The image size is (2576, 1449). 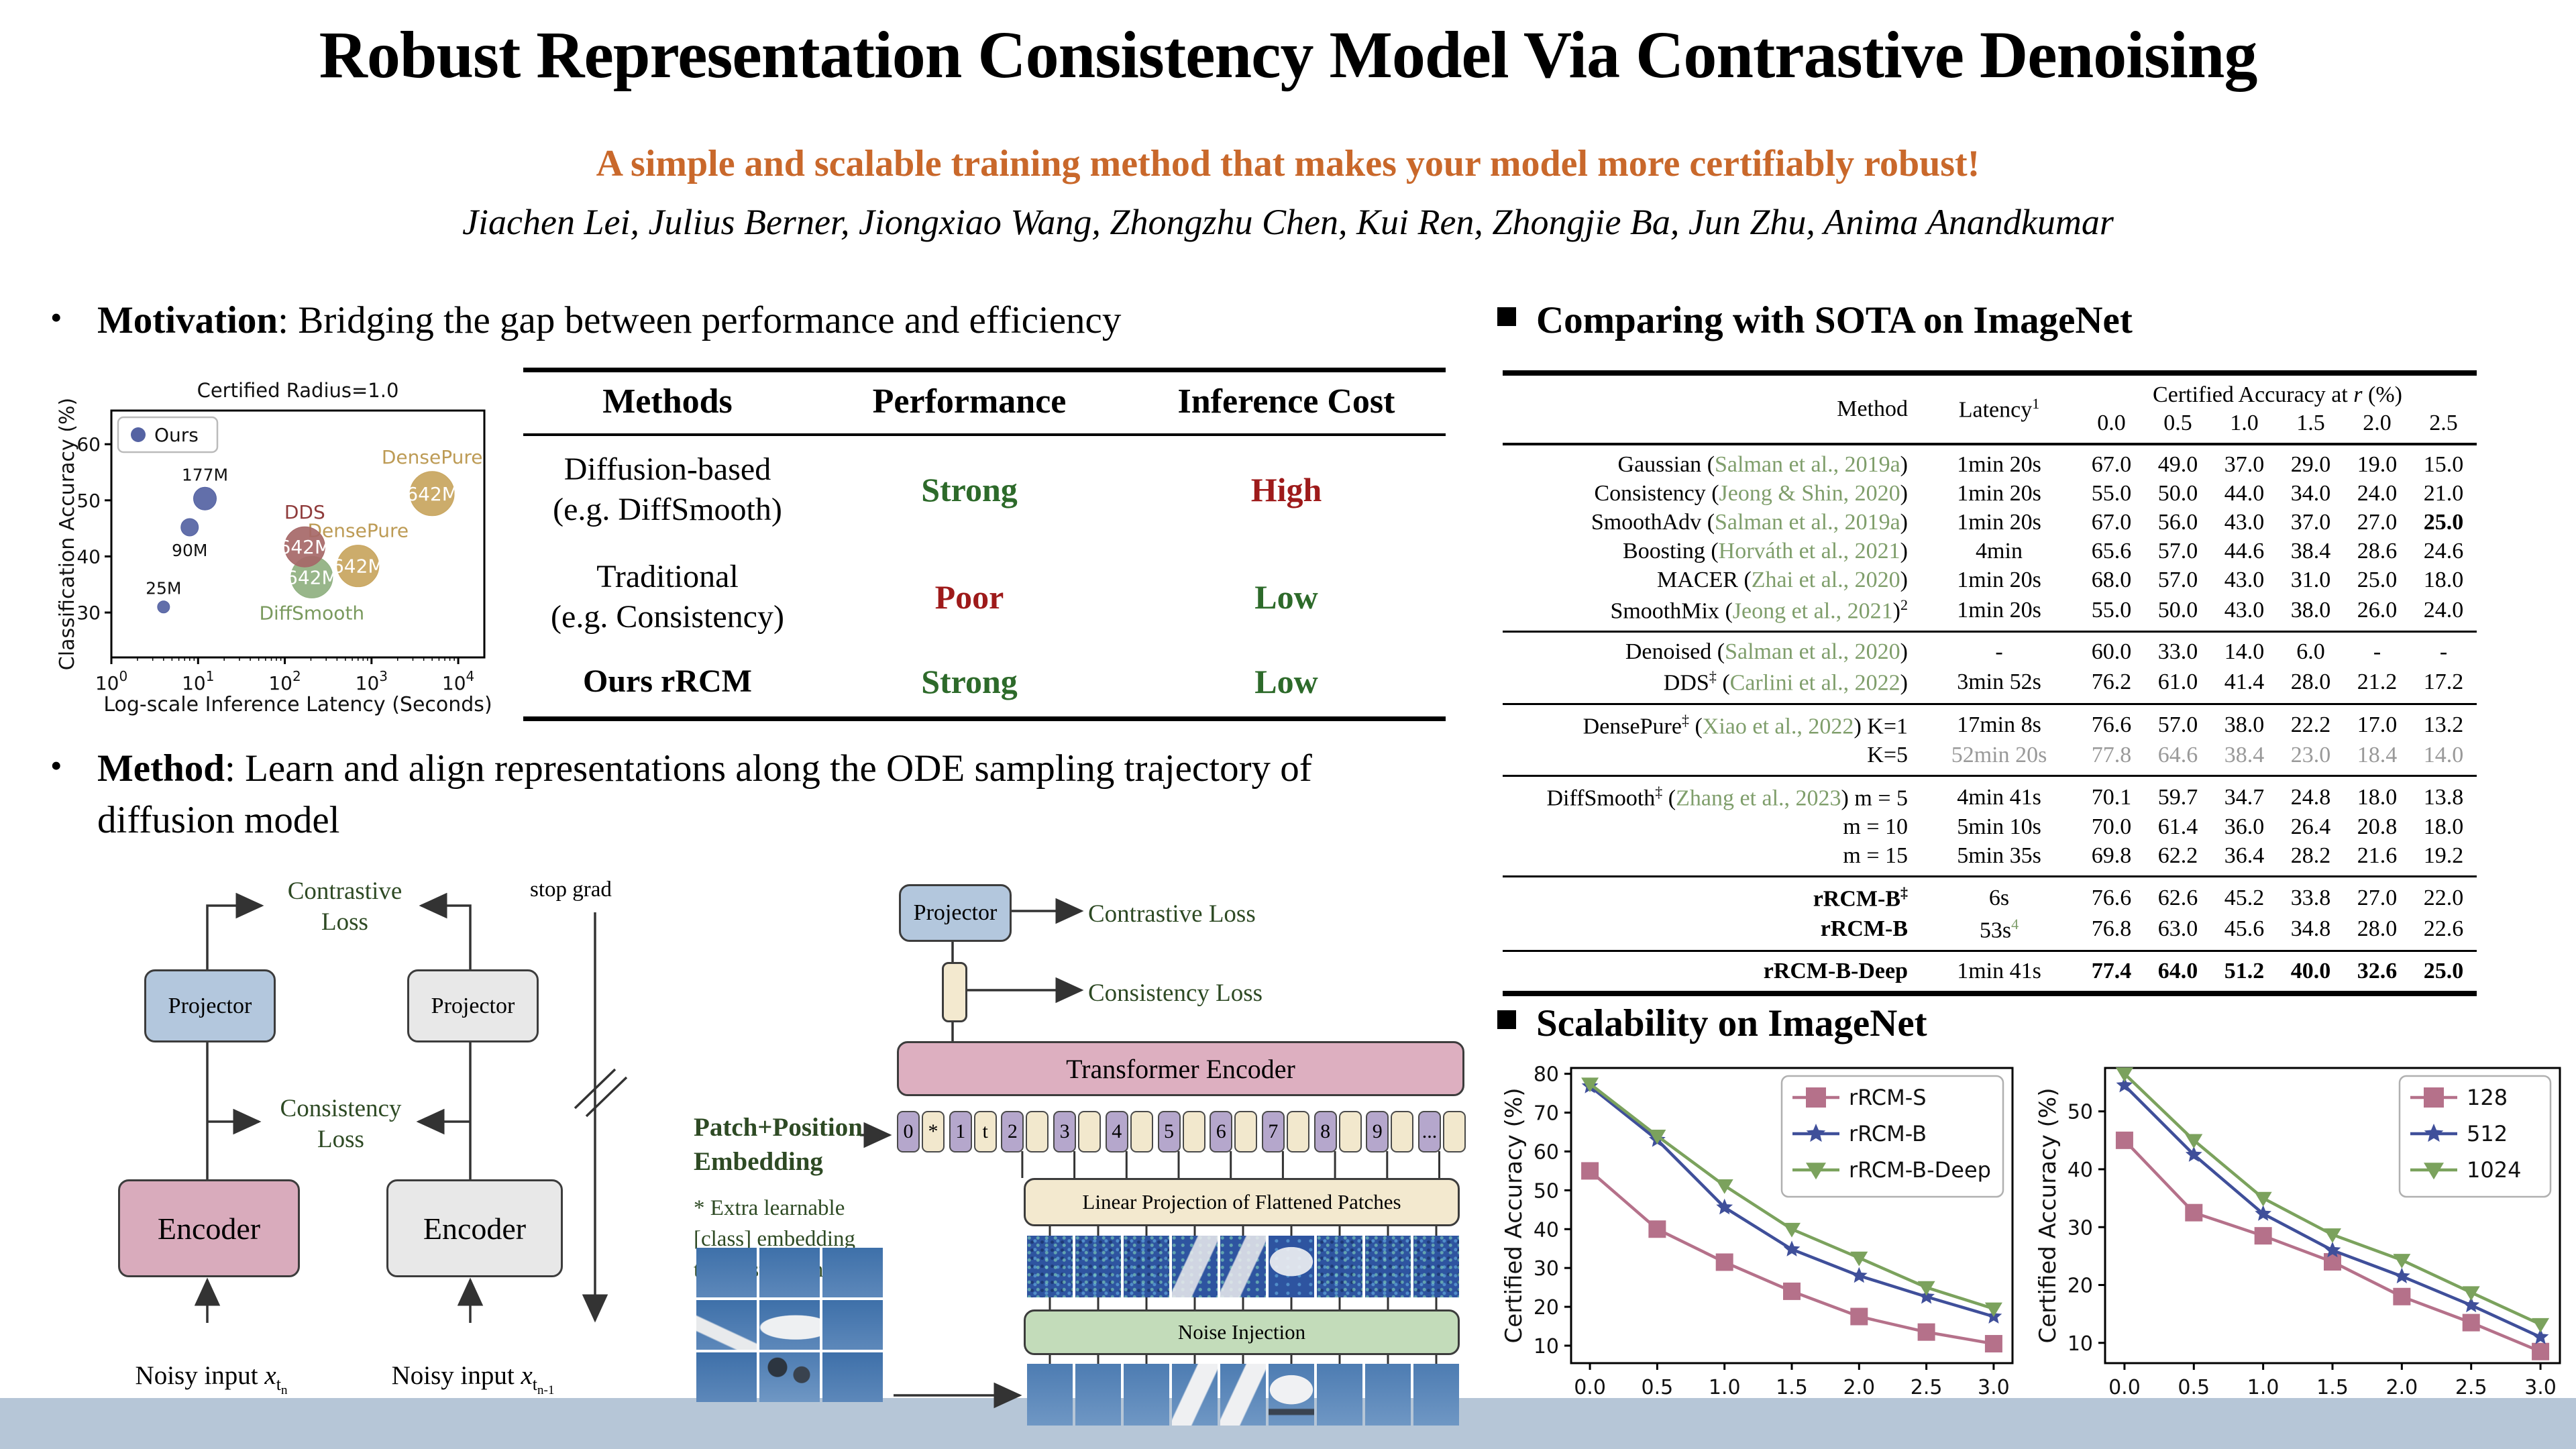 What do you see at coordinates (2377, 464) in the screenshot?
I see `accuracy-cell: 19.0` at bounding box center [2377, 464].